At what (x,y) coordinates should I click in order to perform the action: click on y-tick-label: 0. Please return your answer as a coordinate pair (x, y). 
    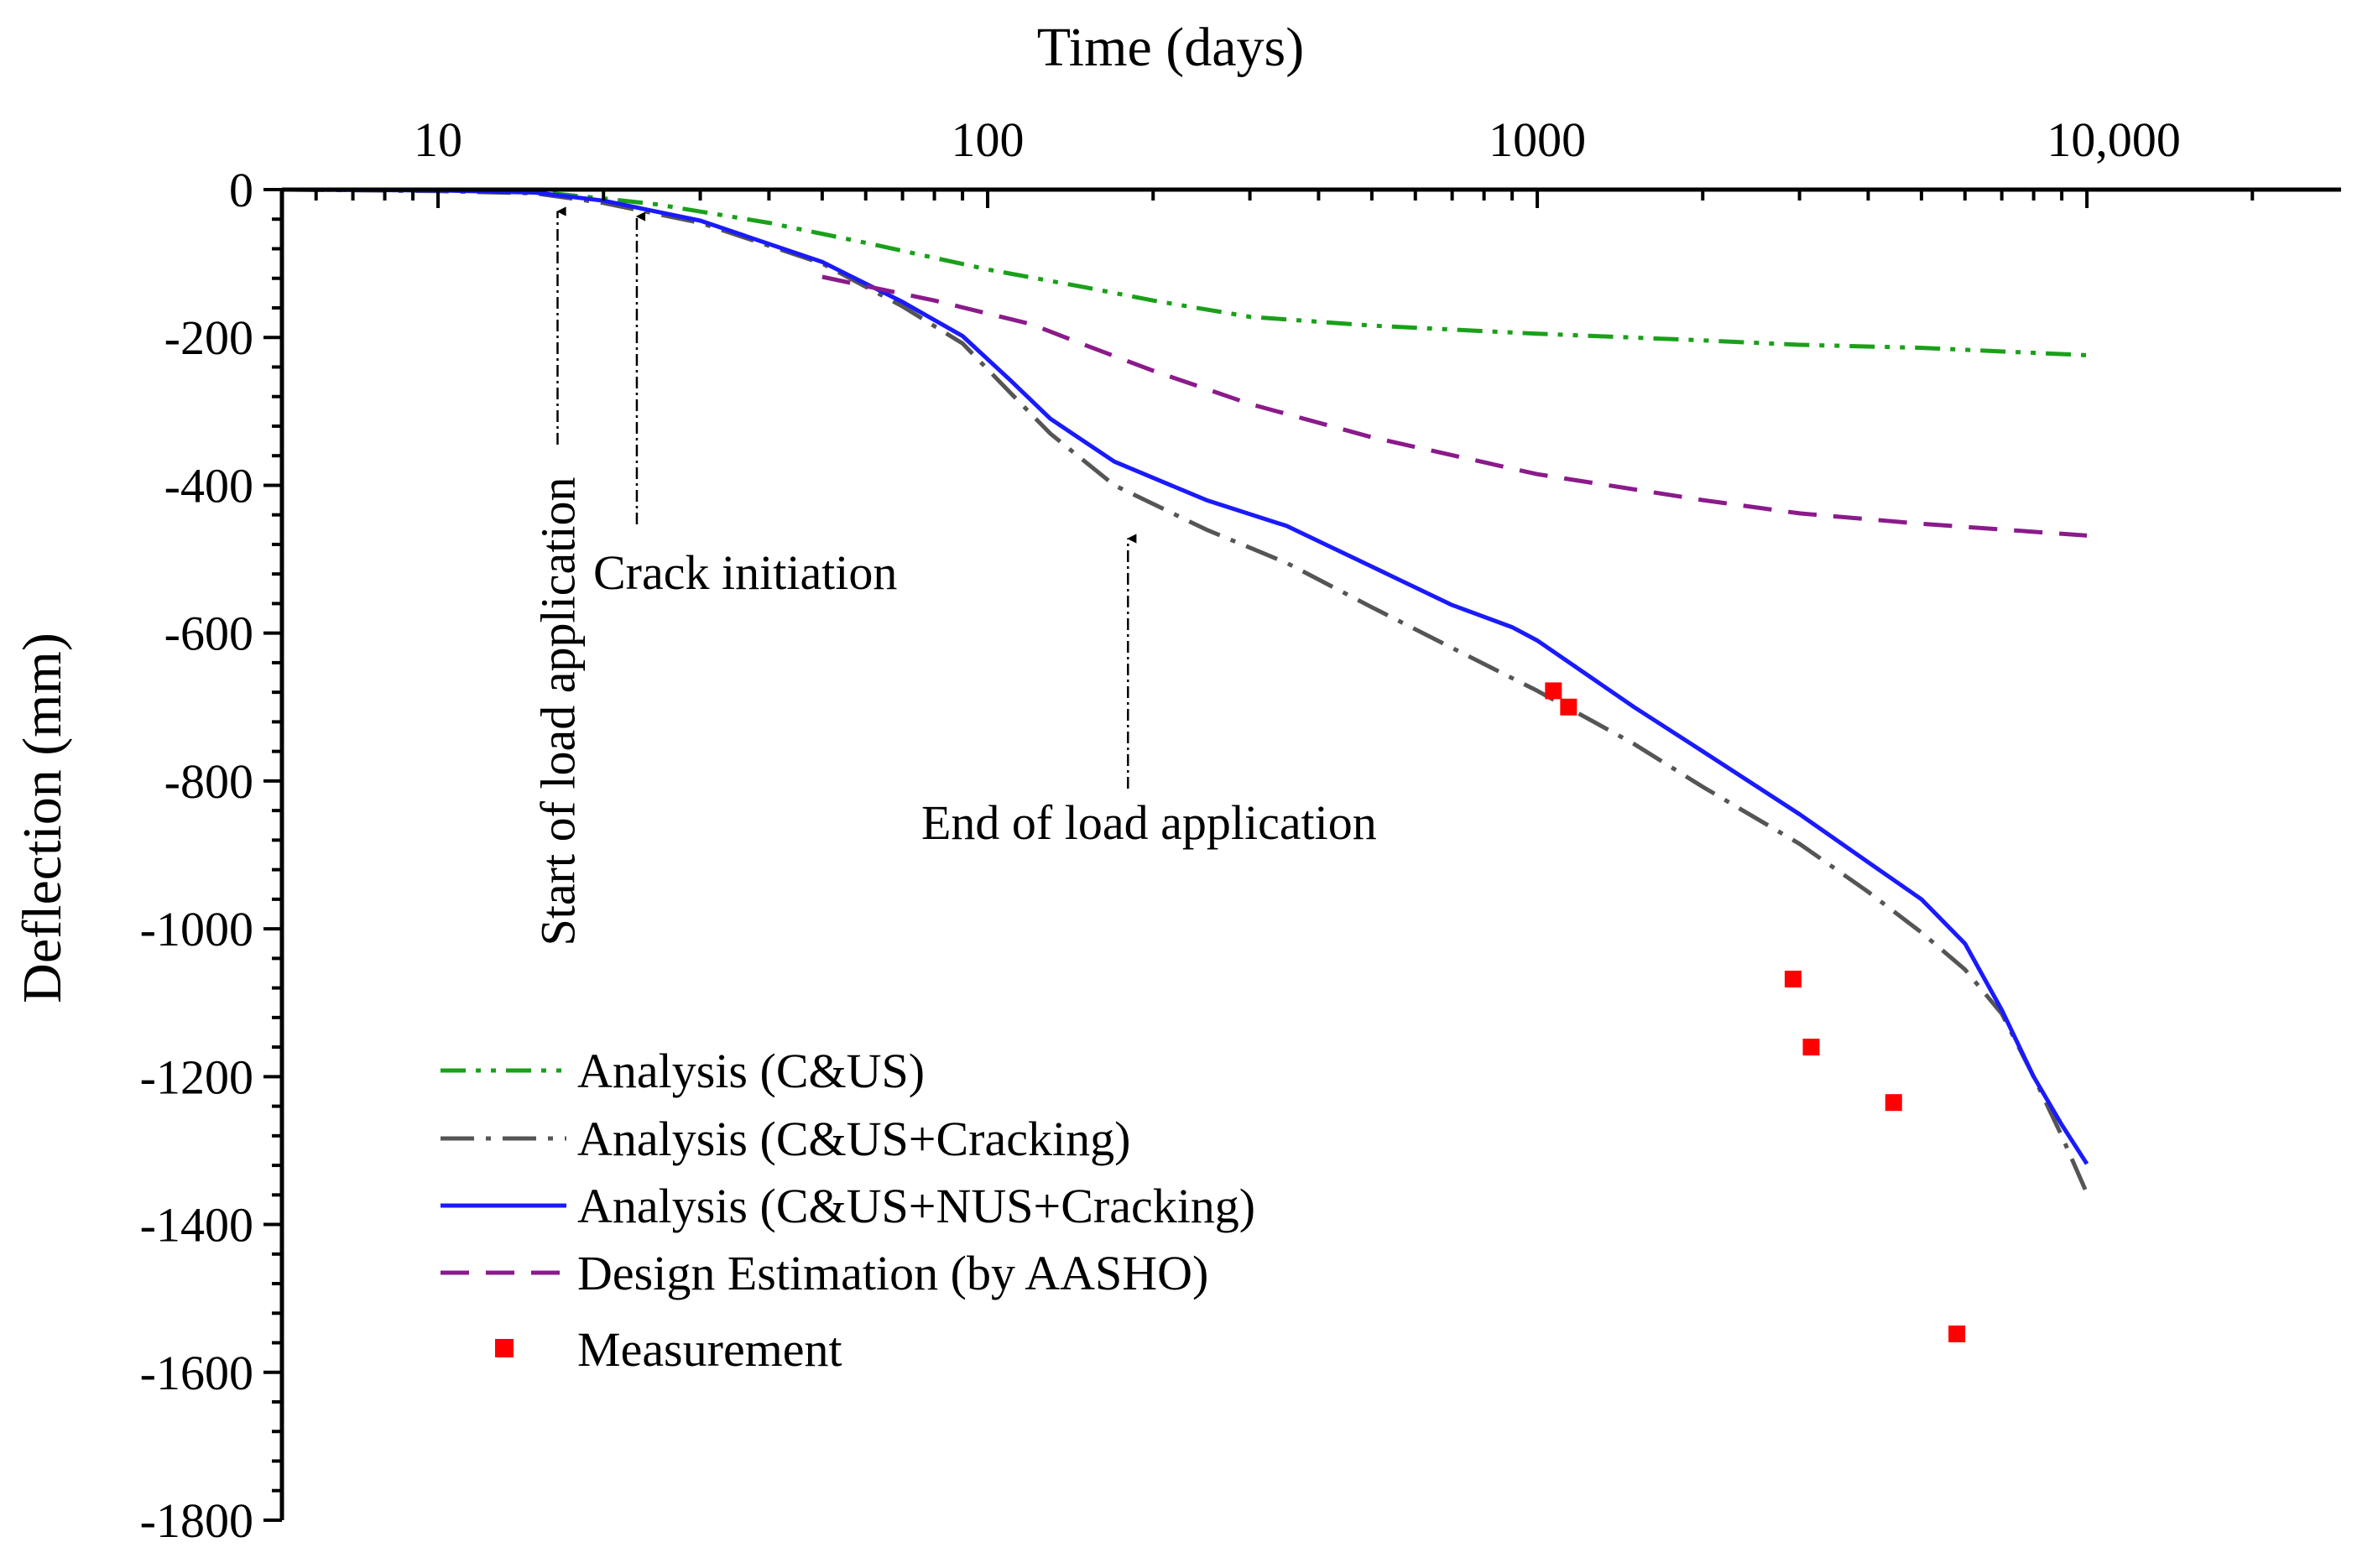
    Looking at the image, I should click on (241, 190).